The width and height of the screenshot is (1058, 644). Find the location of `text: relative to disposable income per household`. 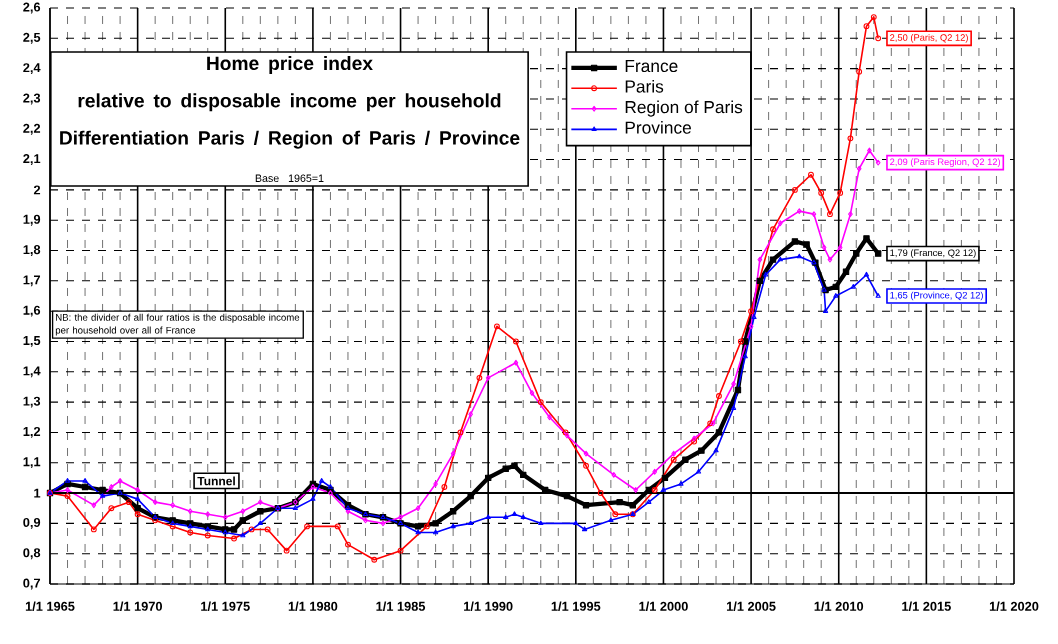

text: relative to disposable income per household is located at coordinates (289, 102).